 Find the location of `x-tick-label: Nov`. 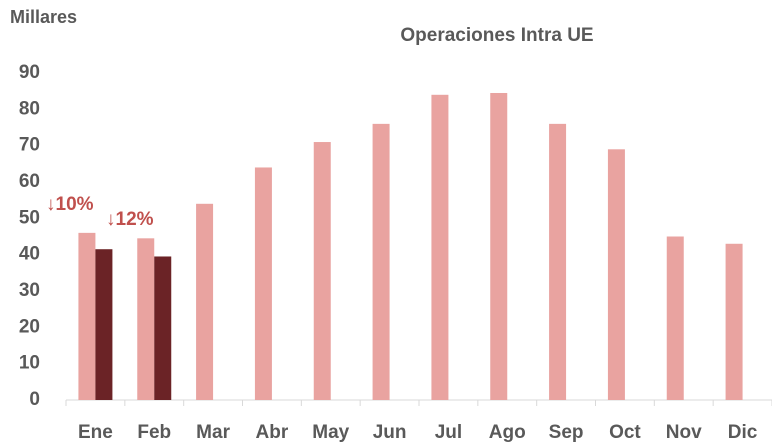

x-tick-label: Nov is located at coordinates (684, 432).